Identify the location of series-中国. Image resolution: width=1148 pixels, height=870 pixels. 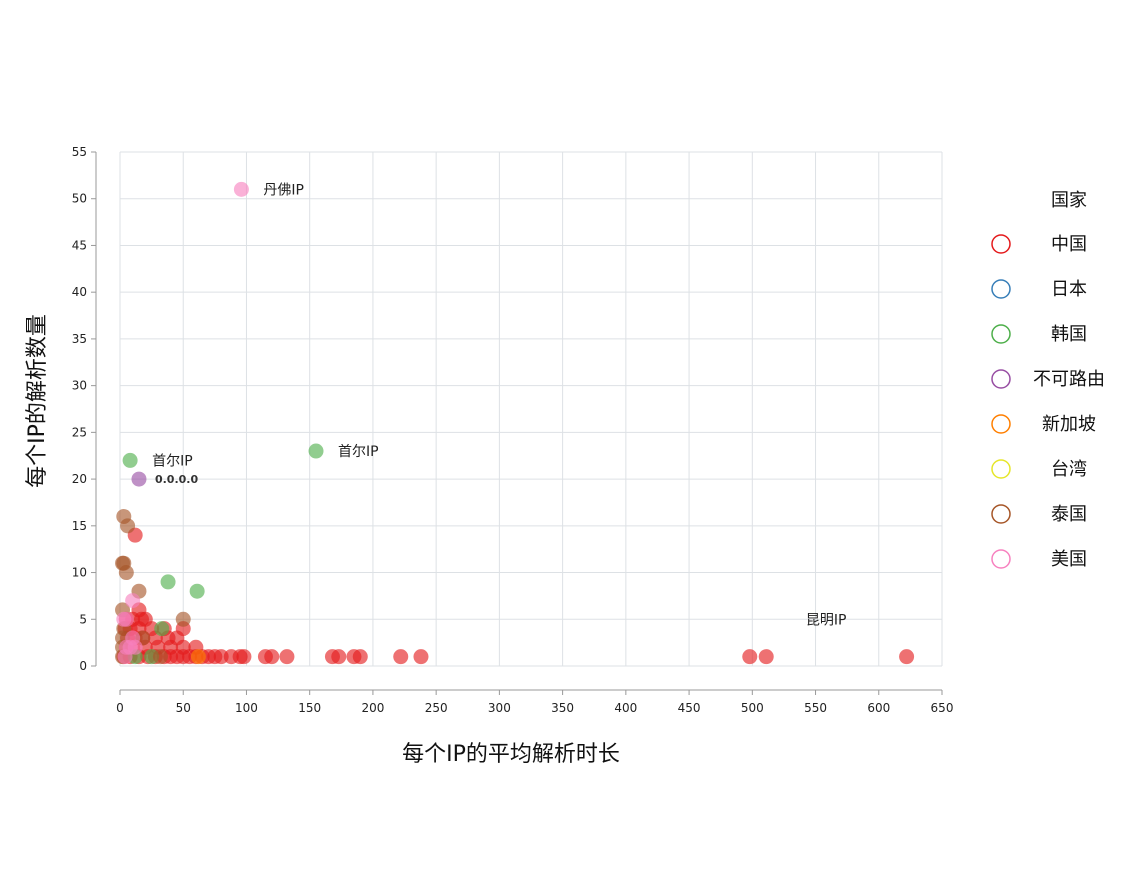
(515, 596).